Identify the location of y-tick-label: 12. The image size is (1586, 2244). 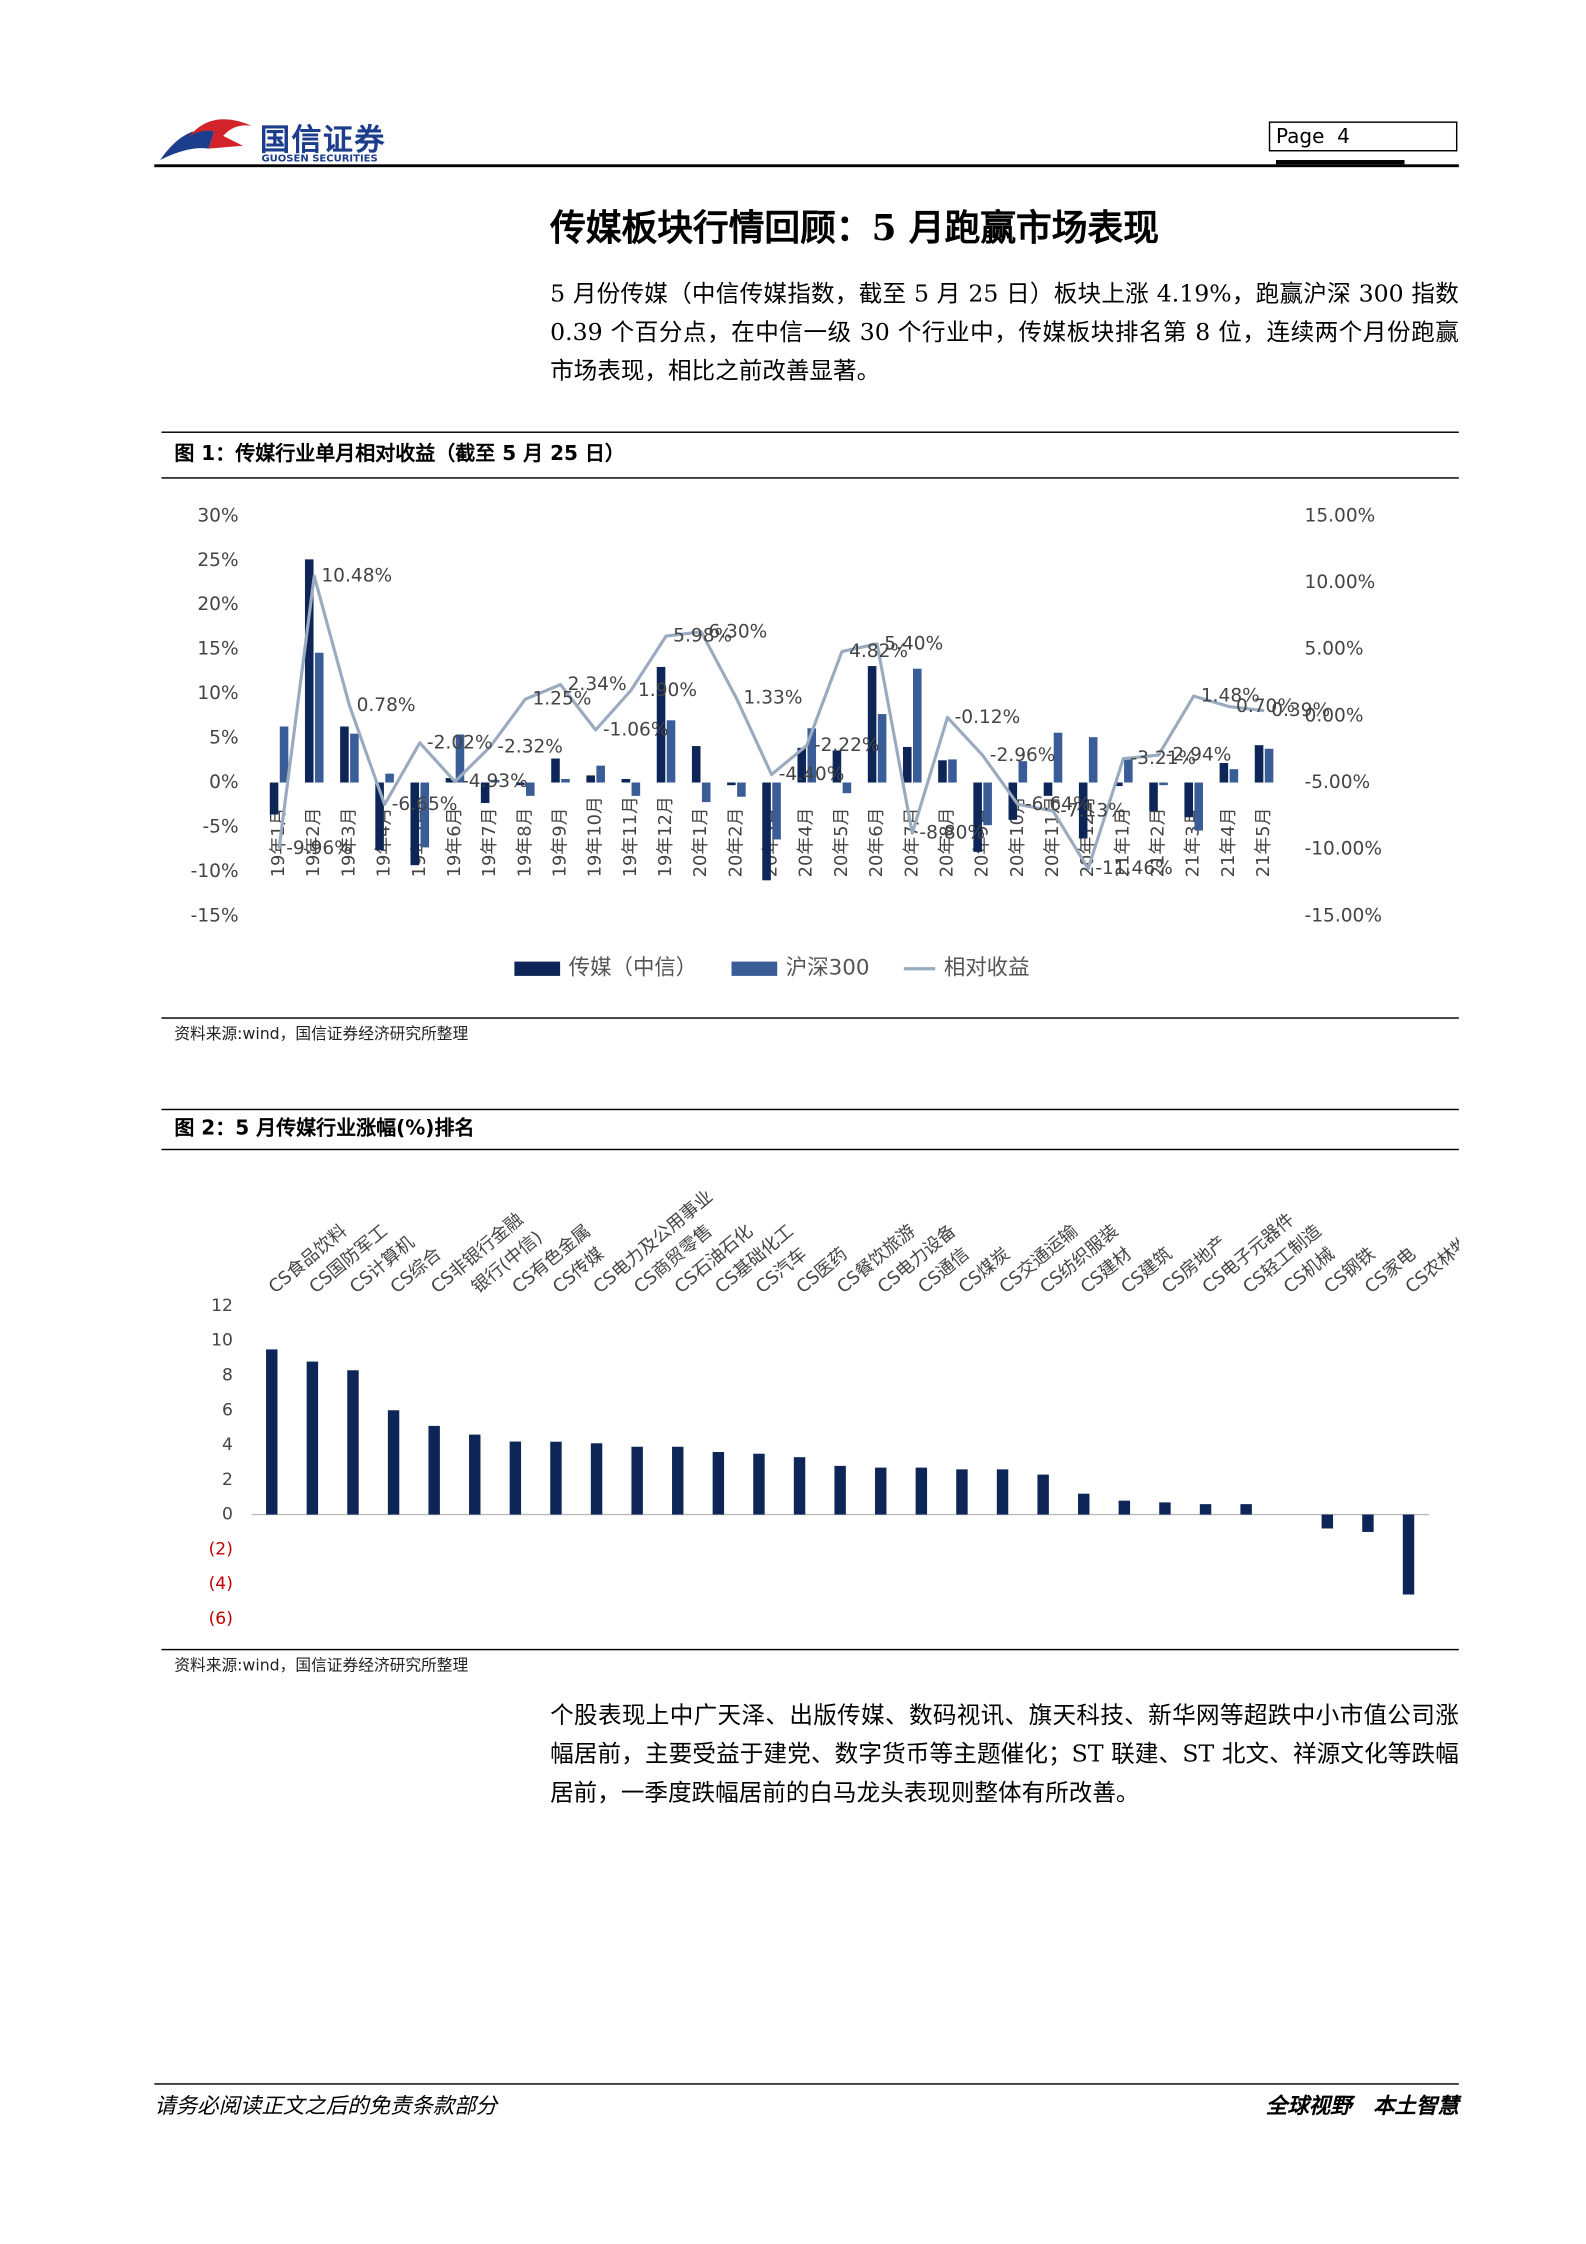
(222, 1306).